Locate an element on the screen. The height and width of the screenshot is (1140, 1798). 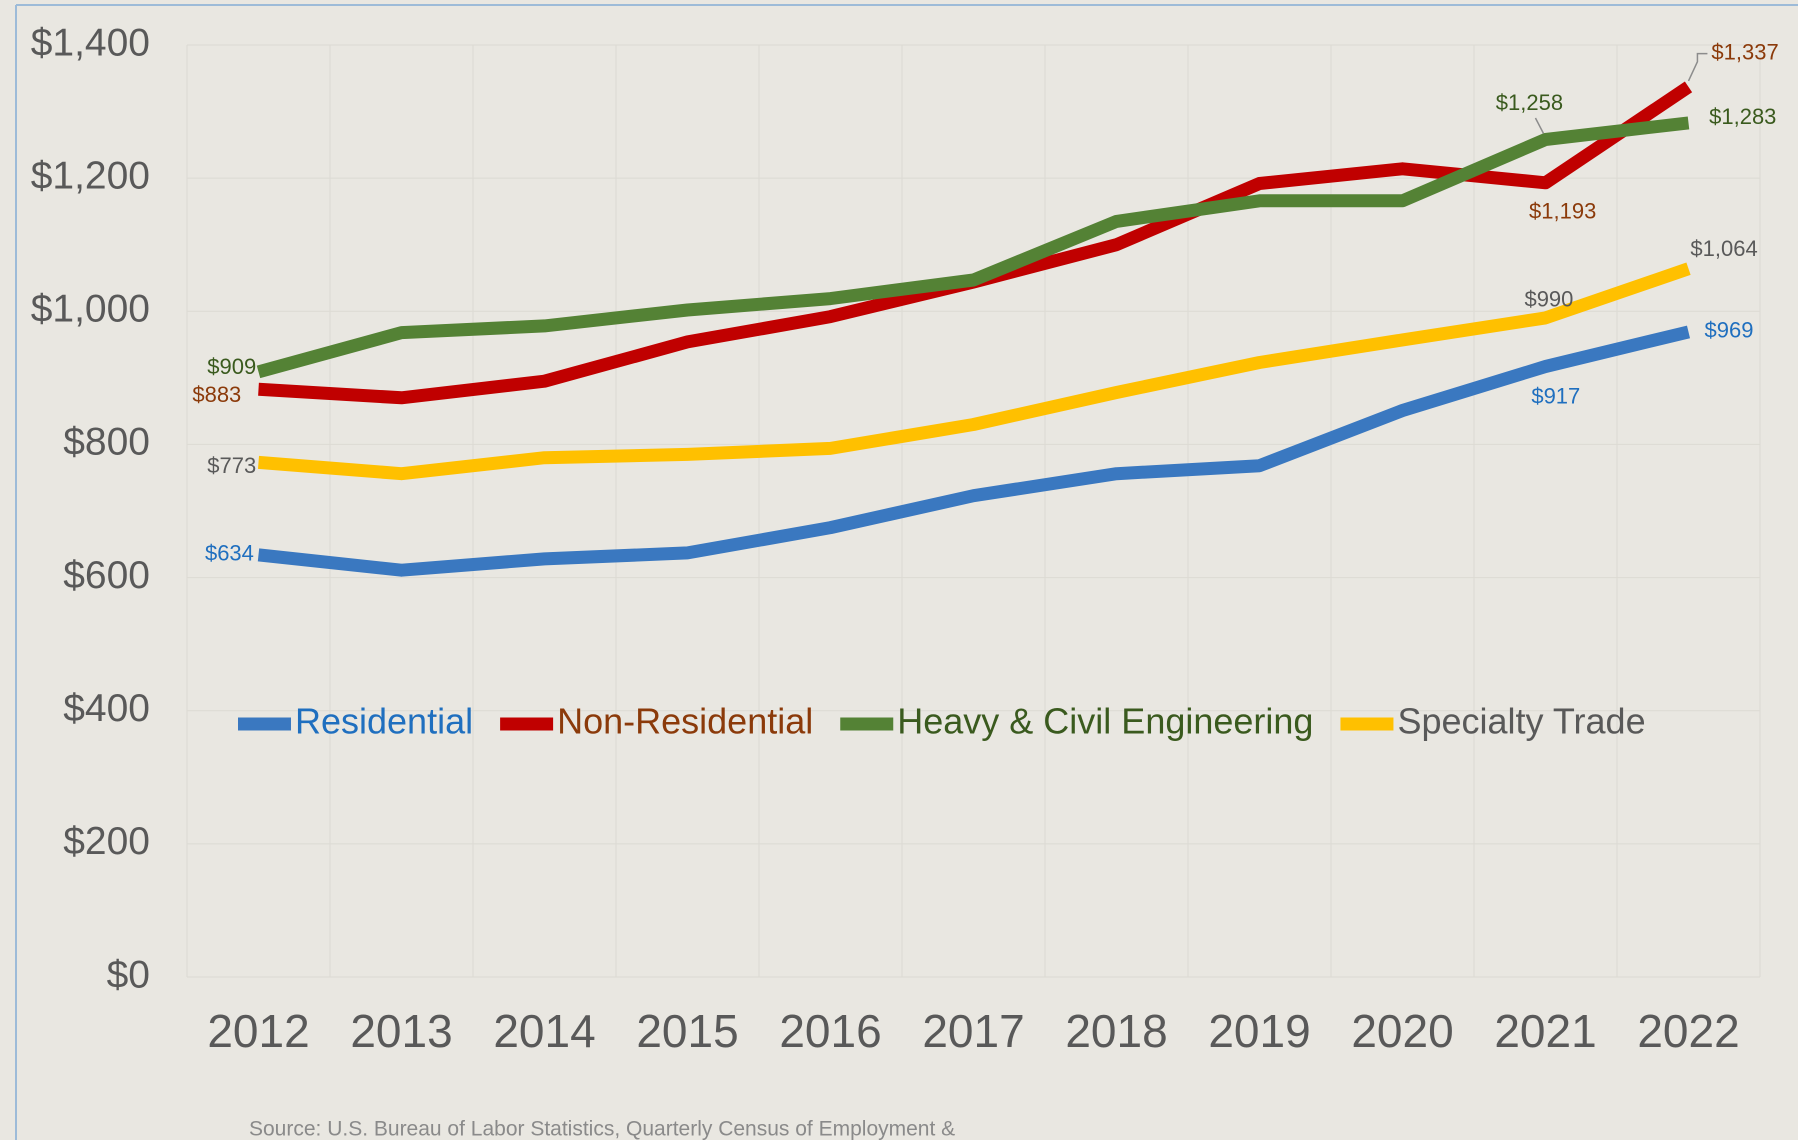
x-tick-label: 2014 is located at coordinates (544, 1031).